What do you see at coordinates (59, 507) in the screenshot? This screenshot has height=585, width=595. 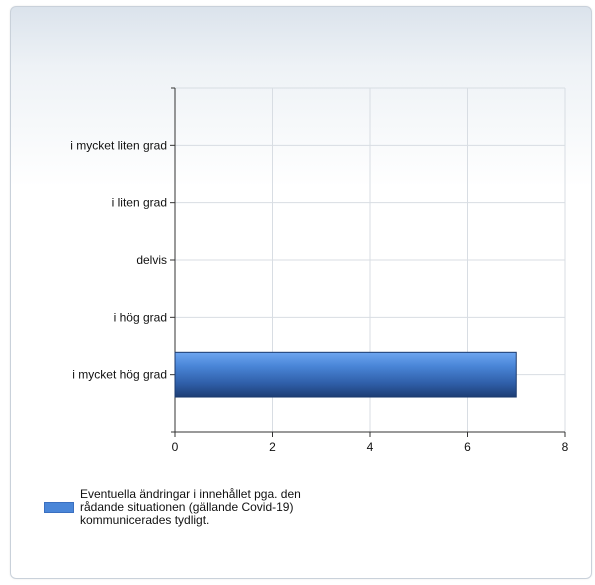 I see `legend-swatch` at bounding box center [59, 507].